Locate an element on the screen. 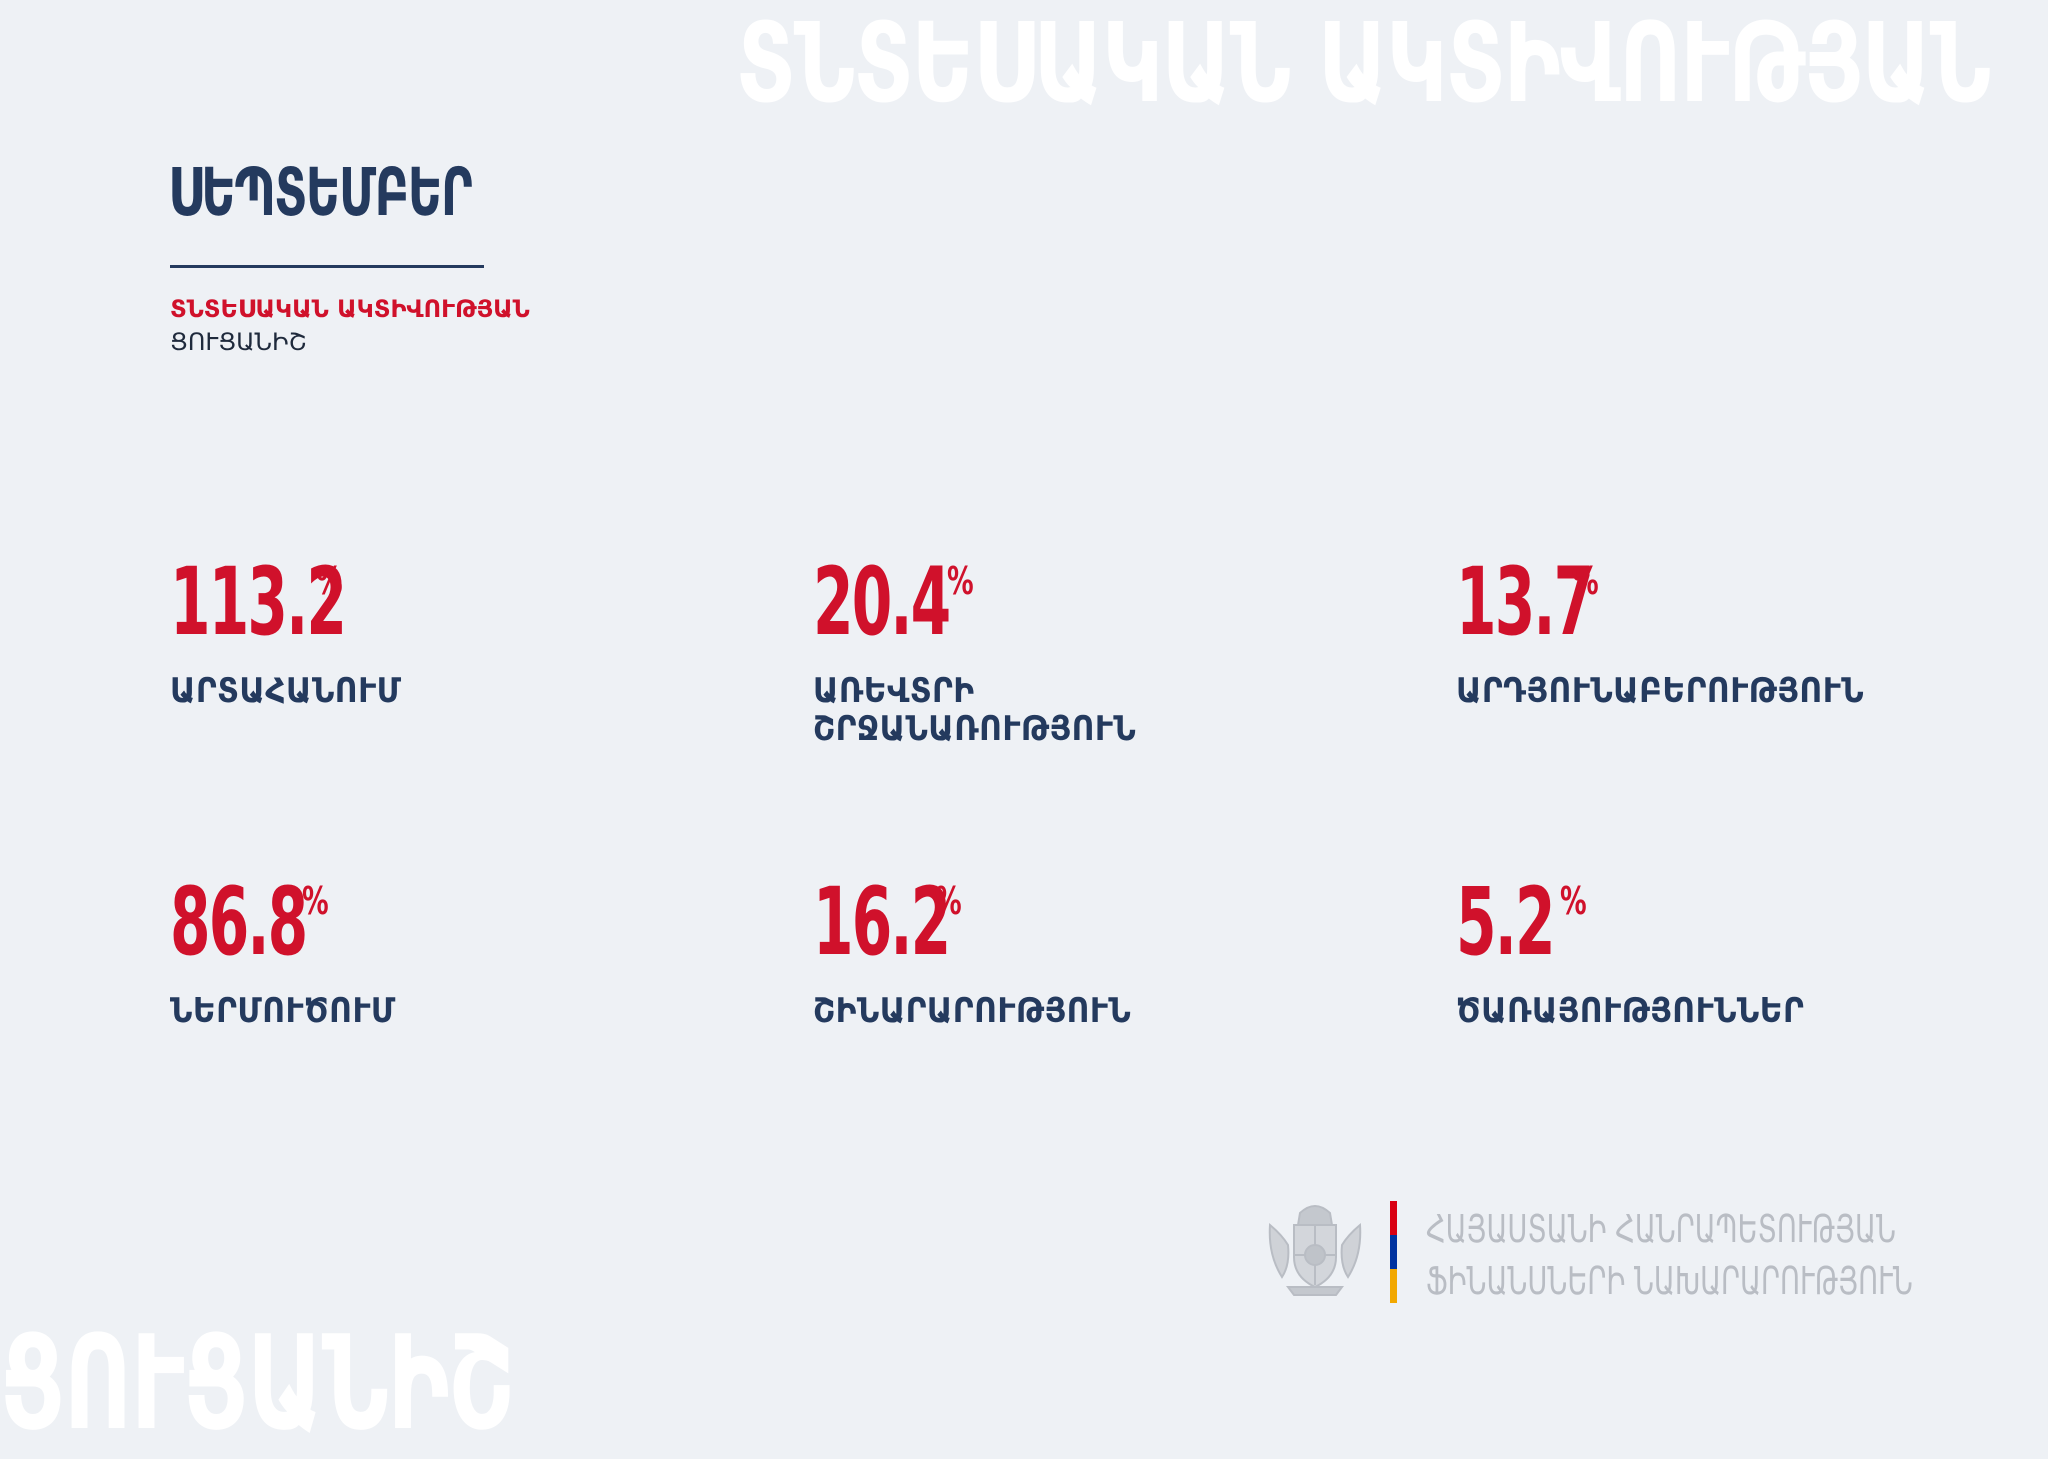 The width and height of the screenshot is (2048, 1459). stat-label: ՆԵՐՄՈՒԾՈՒՄ is located at coordinates (283, 1011).